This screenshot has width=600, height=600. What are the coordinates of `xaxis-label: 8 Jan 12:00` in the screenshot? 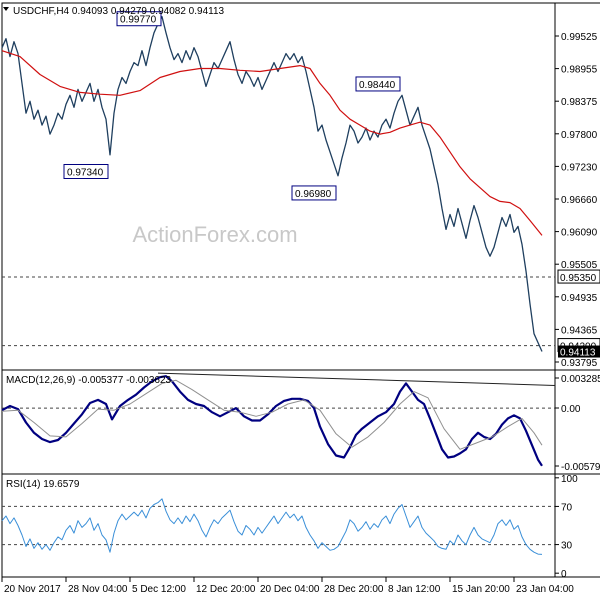 It's located at (414, 589).